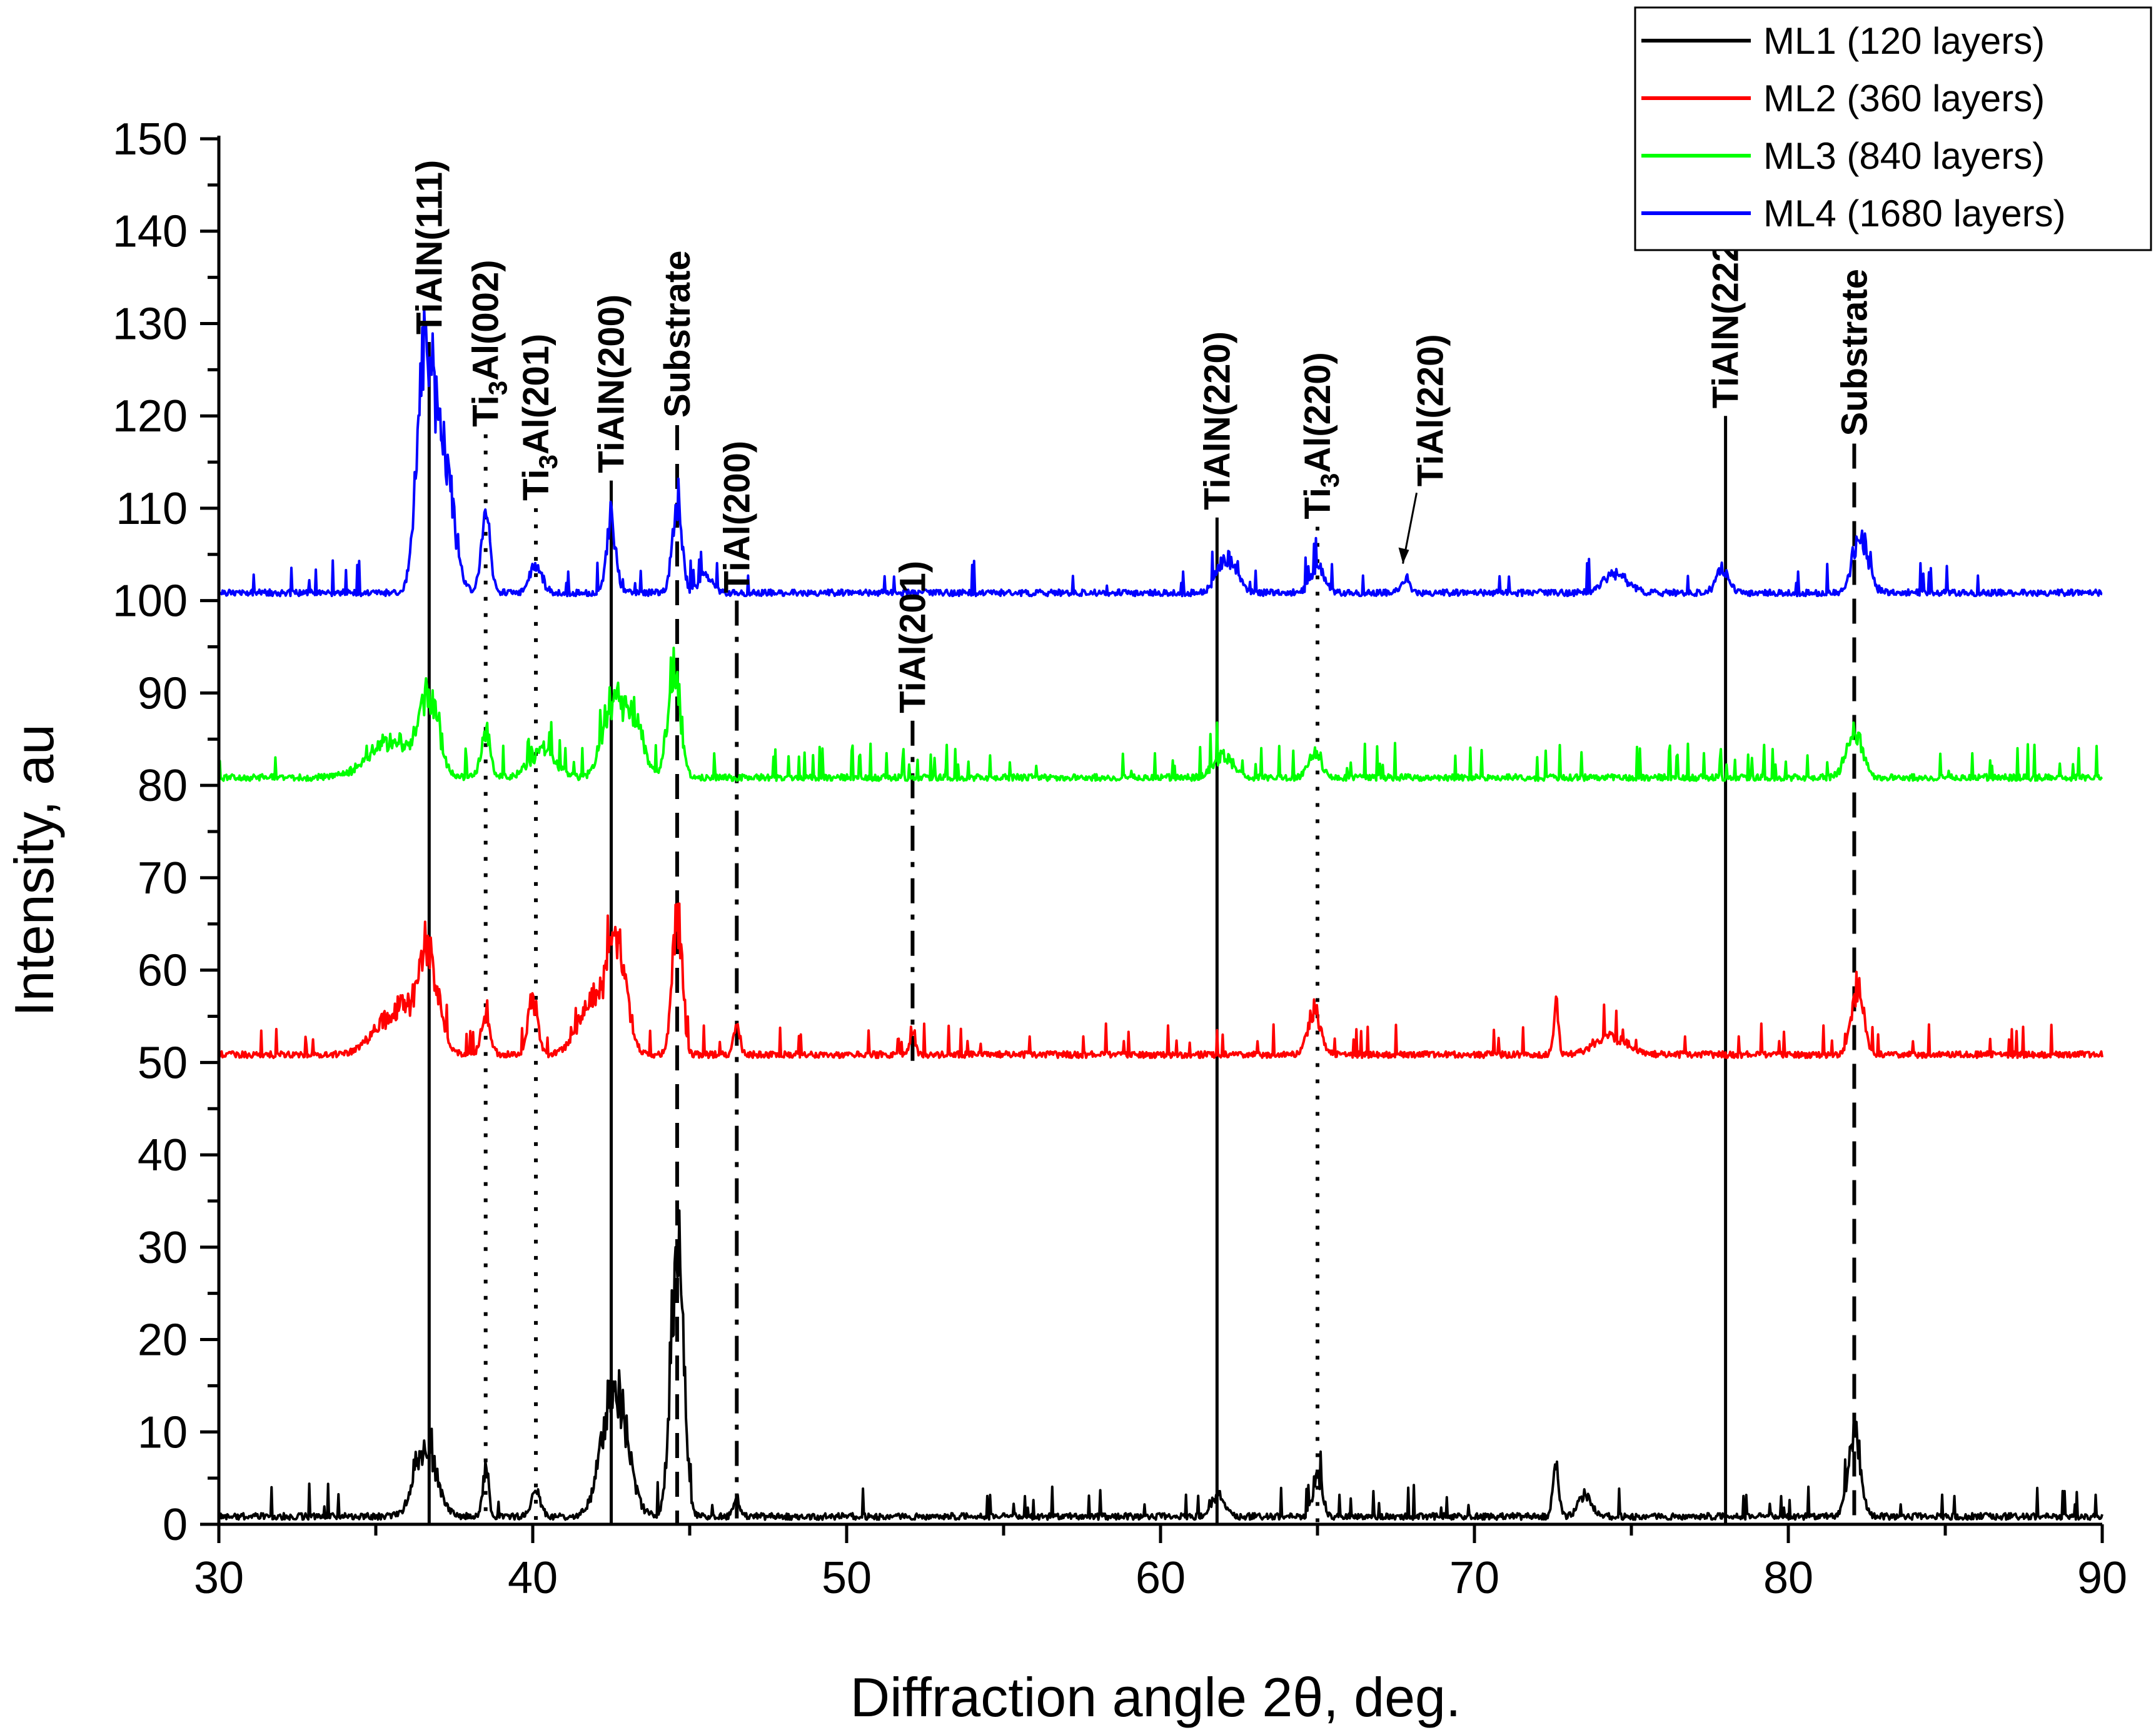 This screenshot has height=1735, width=2156. What do you see at coordinates (163, 1432) in the screenshot?
I see `y-tick-label: 10` at bounding box center [163, 1432].